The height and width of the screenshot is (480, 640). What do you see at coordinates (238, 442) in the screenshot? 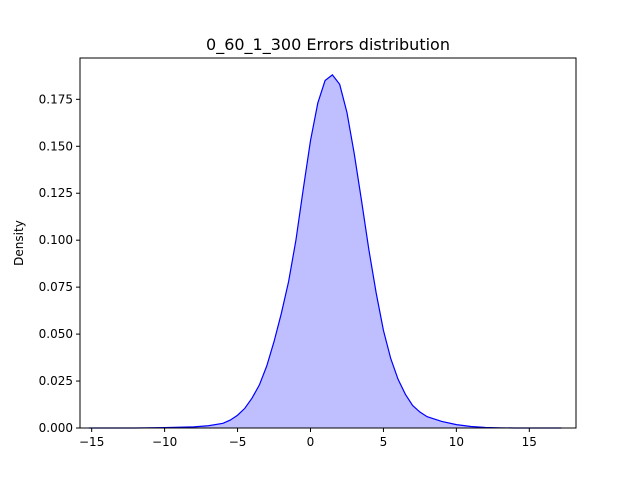
I see `x-tick-label: −5` at bounding box center [238, 442].